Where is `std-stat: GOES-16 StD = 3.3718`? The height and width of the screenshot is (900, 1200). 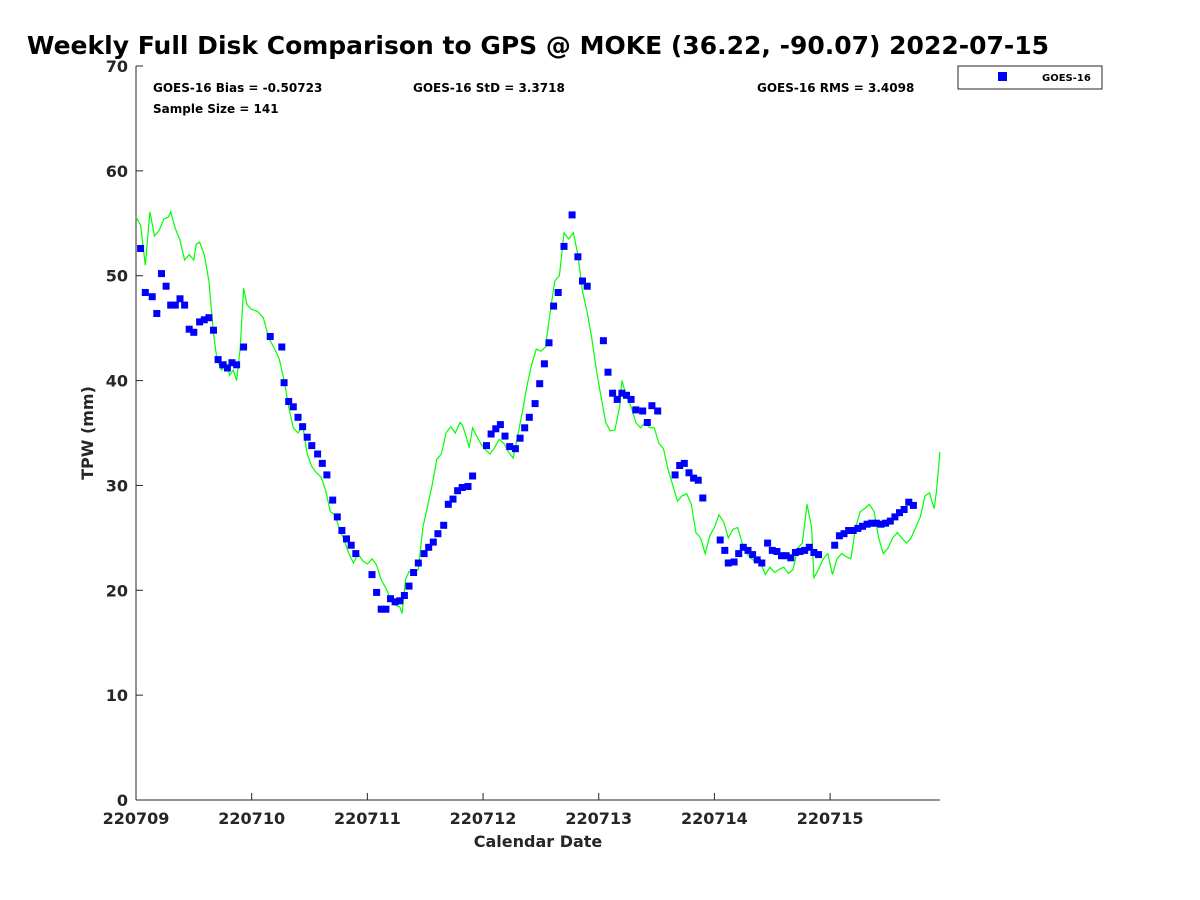
std-stat: GOES-16 StD = 3.3718 is located at coordinates (489, 88).